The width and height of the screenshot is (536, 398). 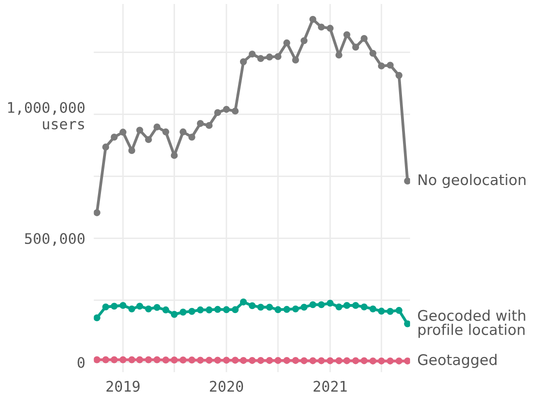 What do you see at coordinates (472, 181) in the screenshot?
I see `series-label: No geolocation` at bounding box center [472, 181].